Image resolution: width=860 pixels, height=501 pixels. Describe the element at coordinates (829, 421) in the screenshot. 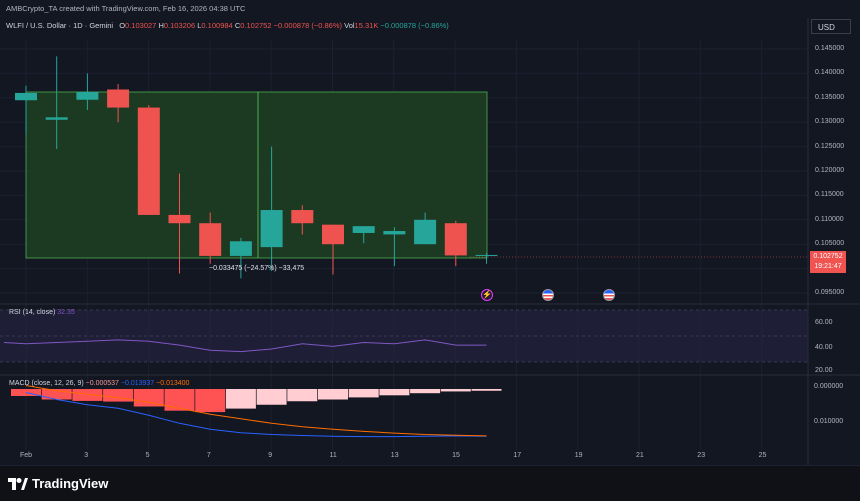

I see `macd-axis-1: 0.010000` at that location.